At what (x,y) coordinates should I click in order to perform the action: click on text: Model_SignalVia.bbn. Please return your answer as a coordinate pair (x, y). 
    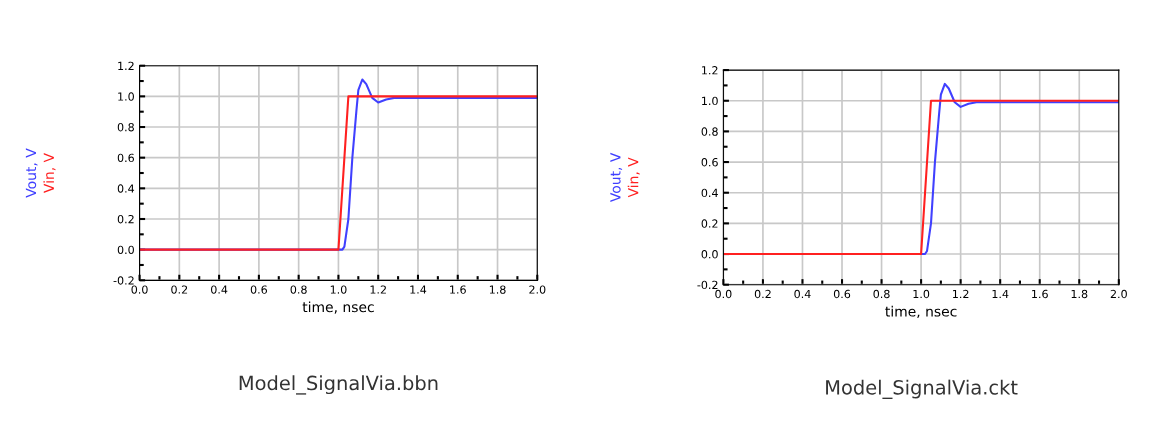
    Looking at the image, I should click on (338, 385).